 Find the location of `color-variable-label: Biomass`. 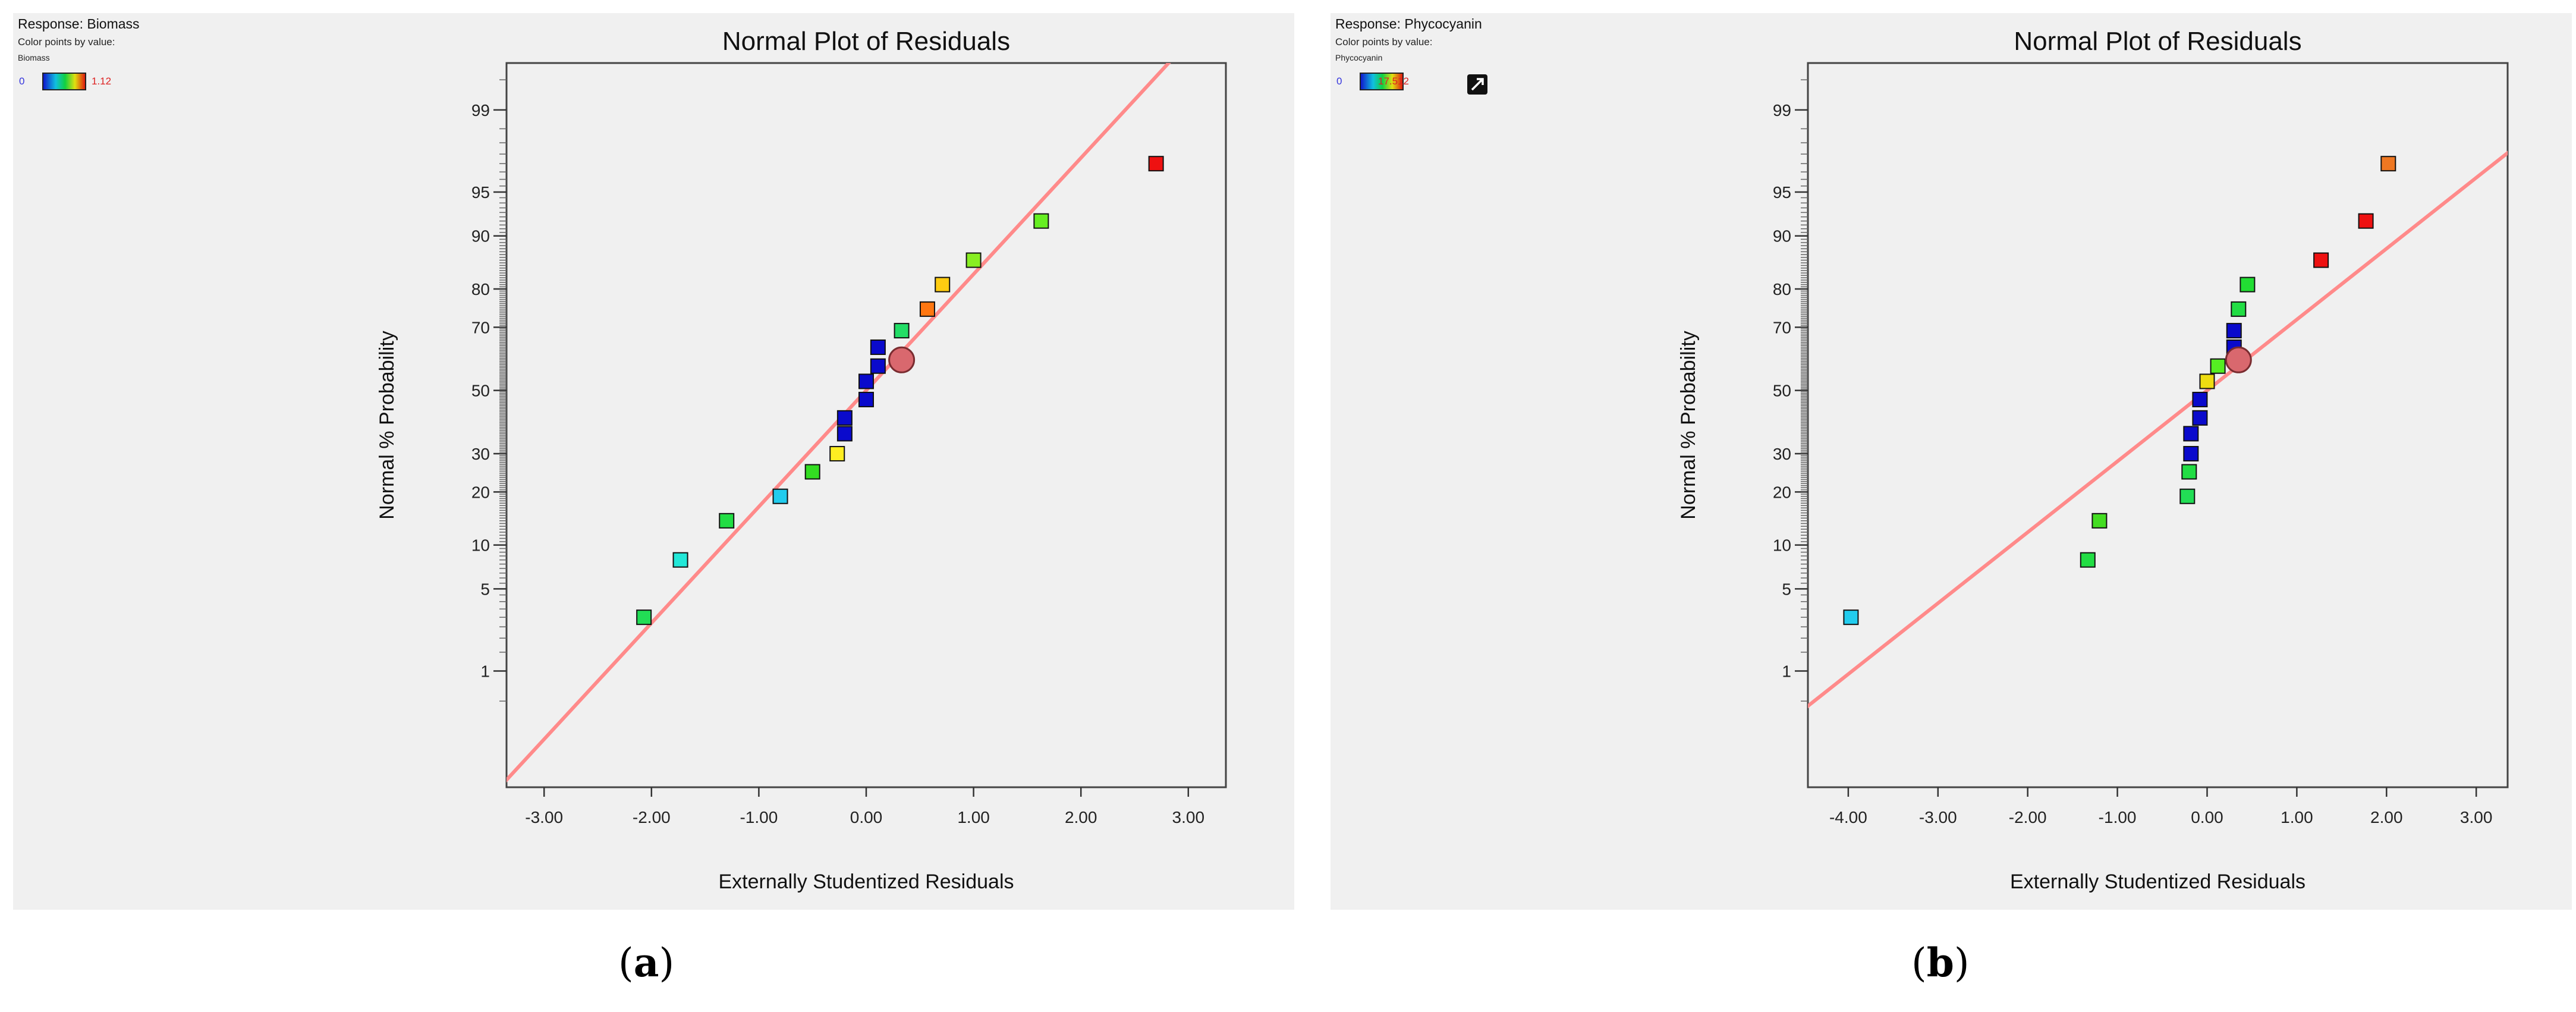

color-variable-label: Biomass is located at coordinates (34, 57).